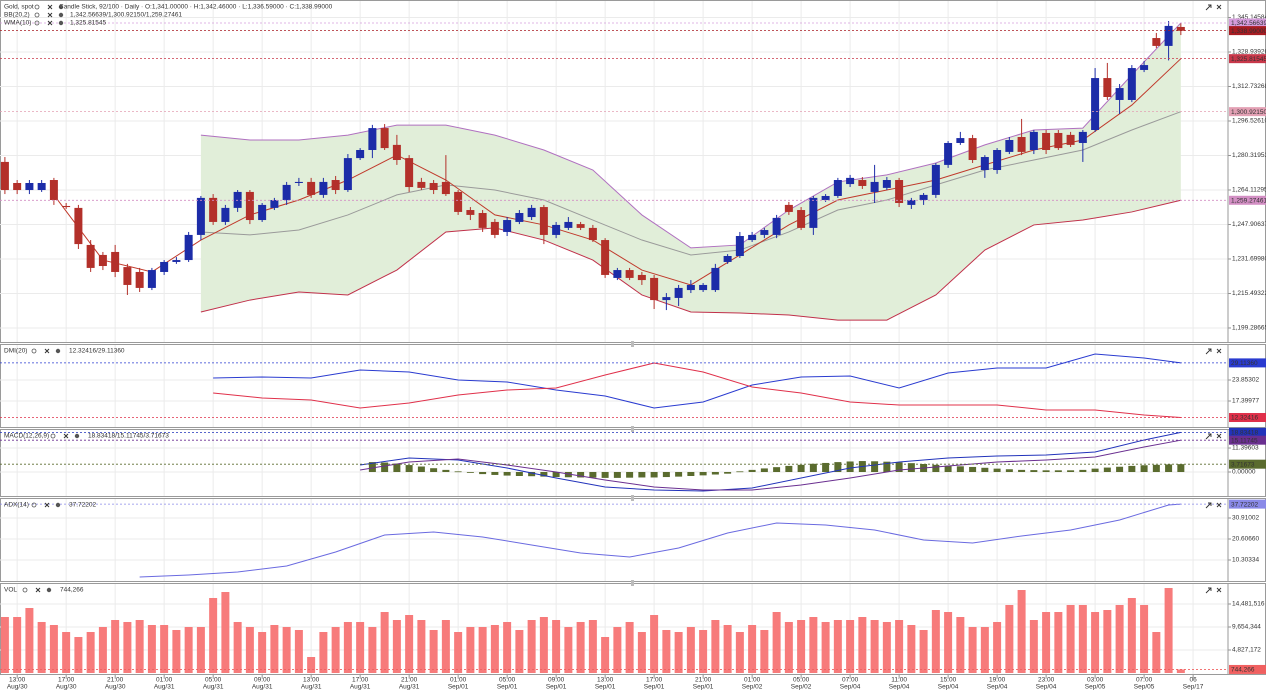  What do you see at coordinates (1144, 687) in the screenshot?
I see `x-tick-date: Sep/05` at bounding box center [1144, 687].